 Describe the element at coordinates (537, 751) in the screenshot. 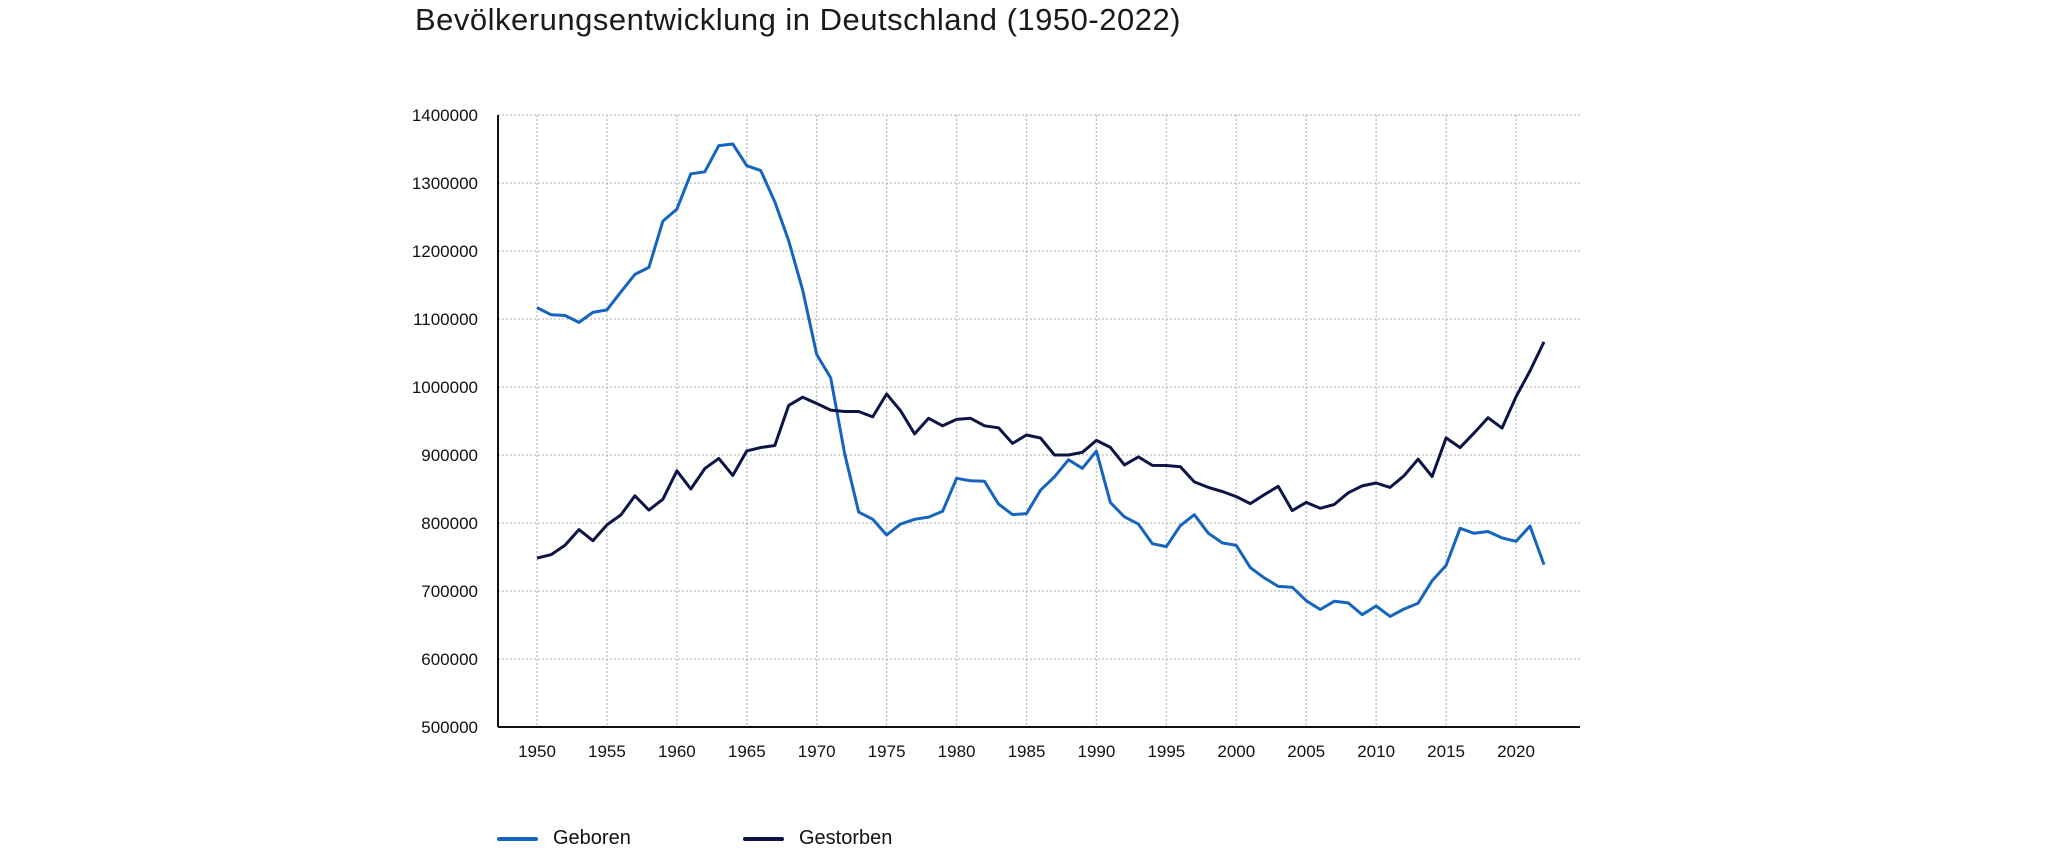

I see `x-tick-label: 1950` at that location.